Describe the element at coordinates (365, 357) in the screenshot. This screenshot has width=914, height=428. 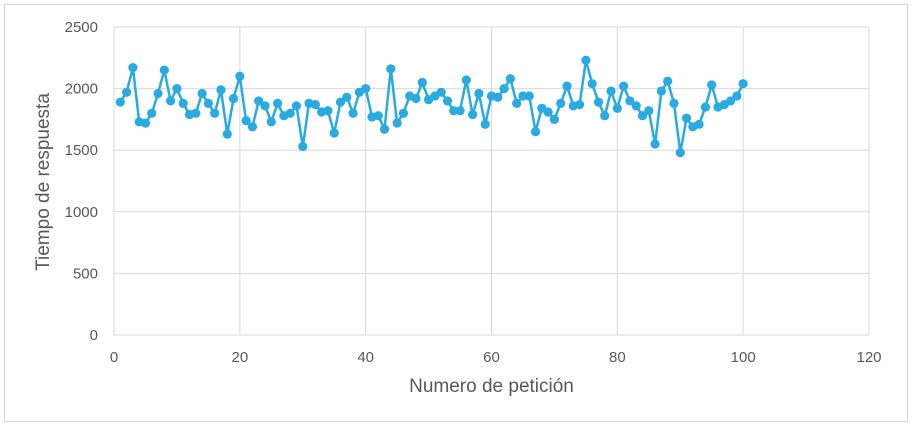
I see `x-tick-label: 40` at that location.